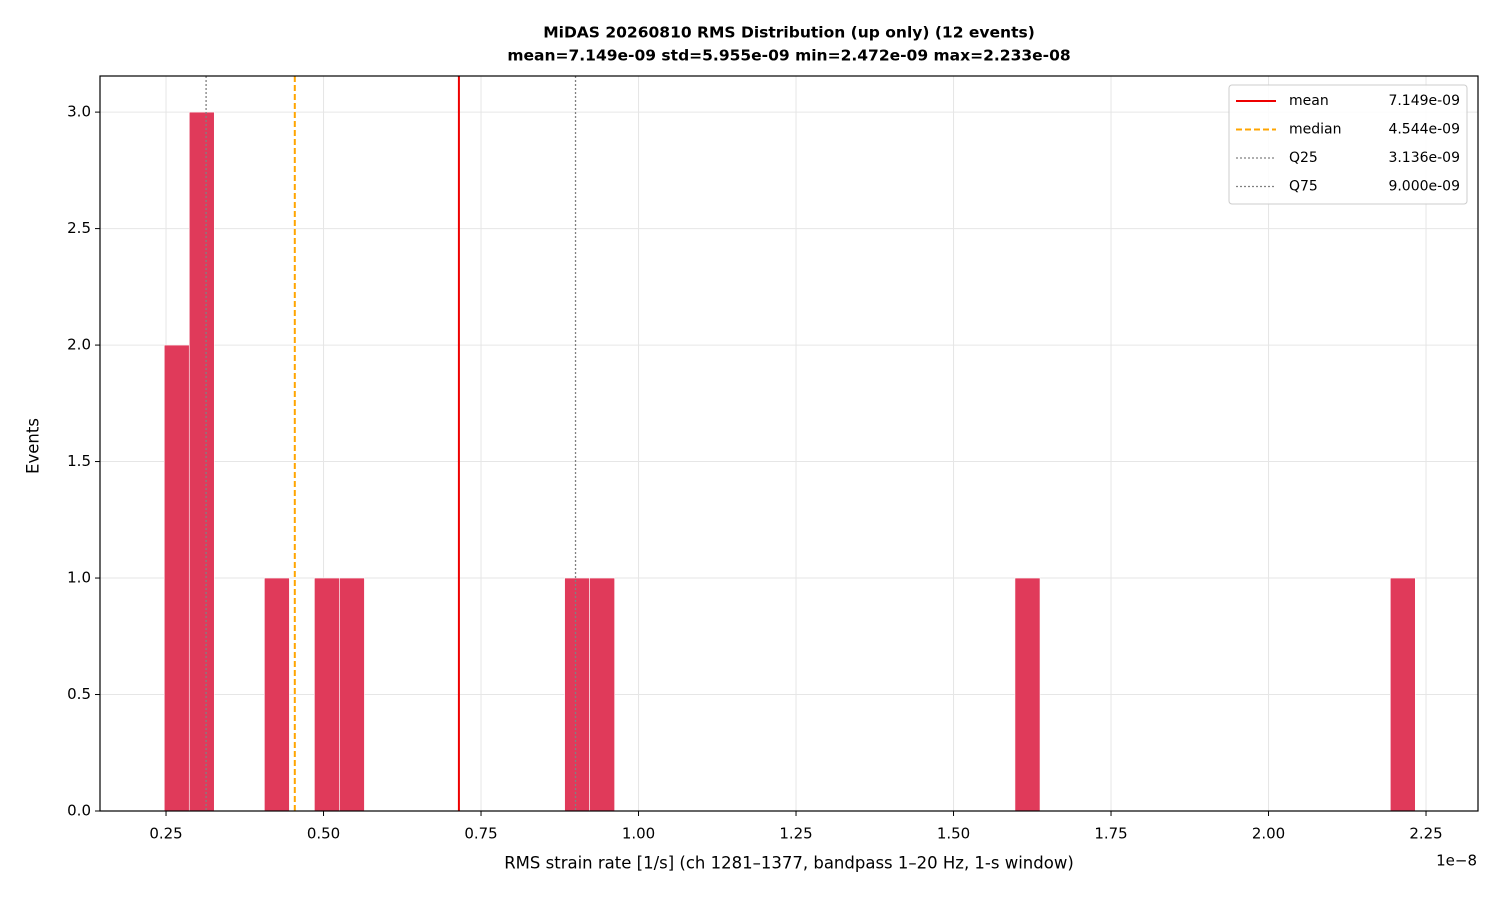 Image resolution: width=1500 pixels, height=900 pixels. What do you see at coordinates (1303, 158) in the screenshot?
I see `legend-name: Q25` at bounding box center [1303, 158].